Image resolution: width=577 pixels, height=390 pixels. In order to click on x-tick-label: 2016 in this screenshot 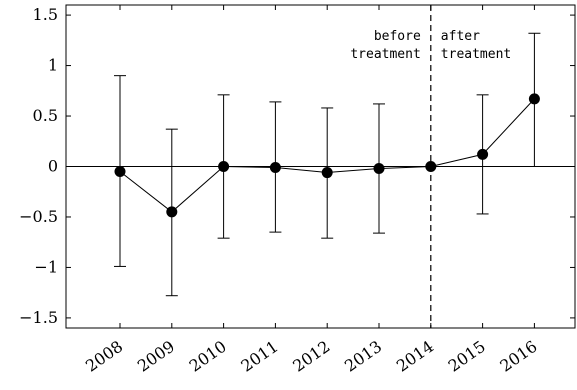, I will do `click(518, 356)`.